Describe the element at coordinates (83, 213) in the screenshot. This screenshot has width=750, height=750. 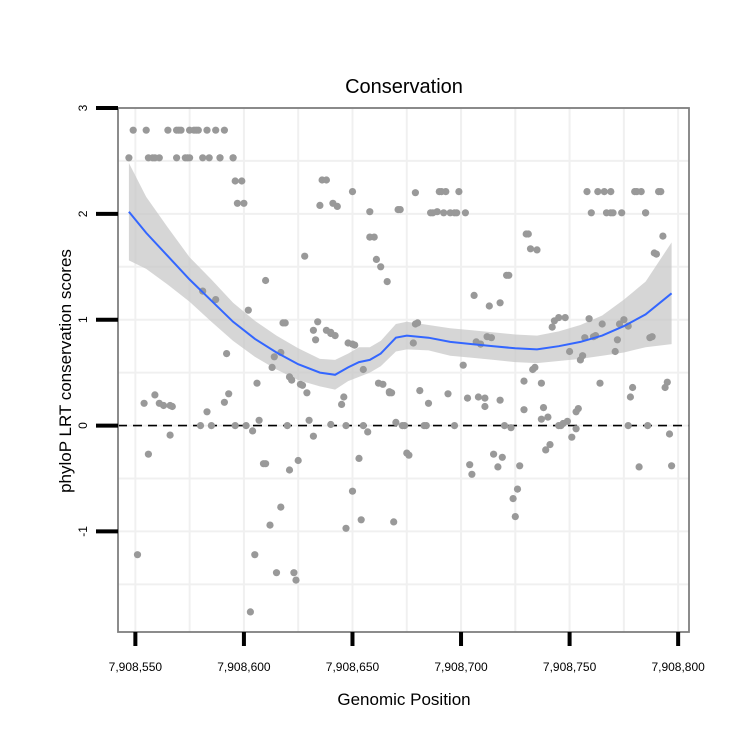
I see `y-tick-label: 2` at that location.